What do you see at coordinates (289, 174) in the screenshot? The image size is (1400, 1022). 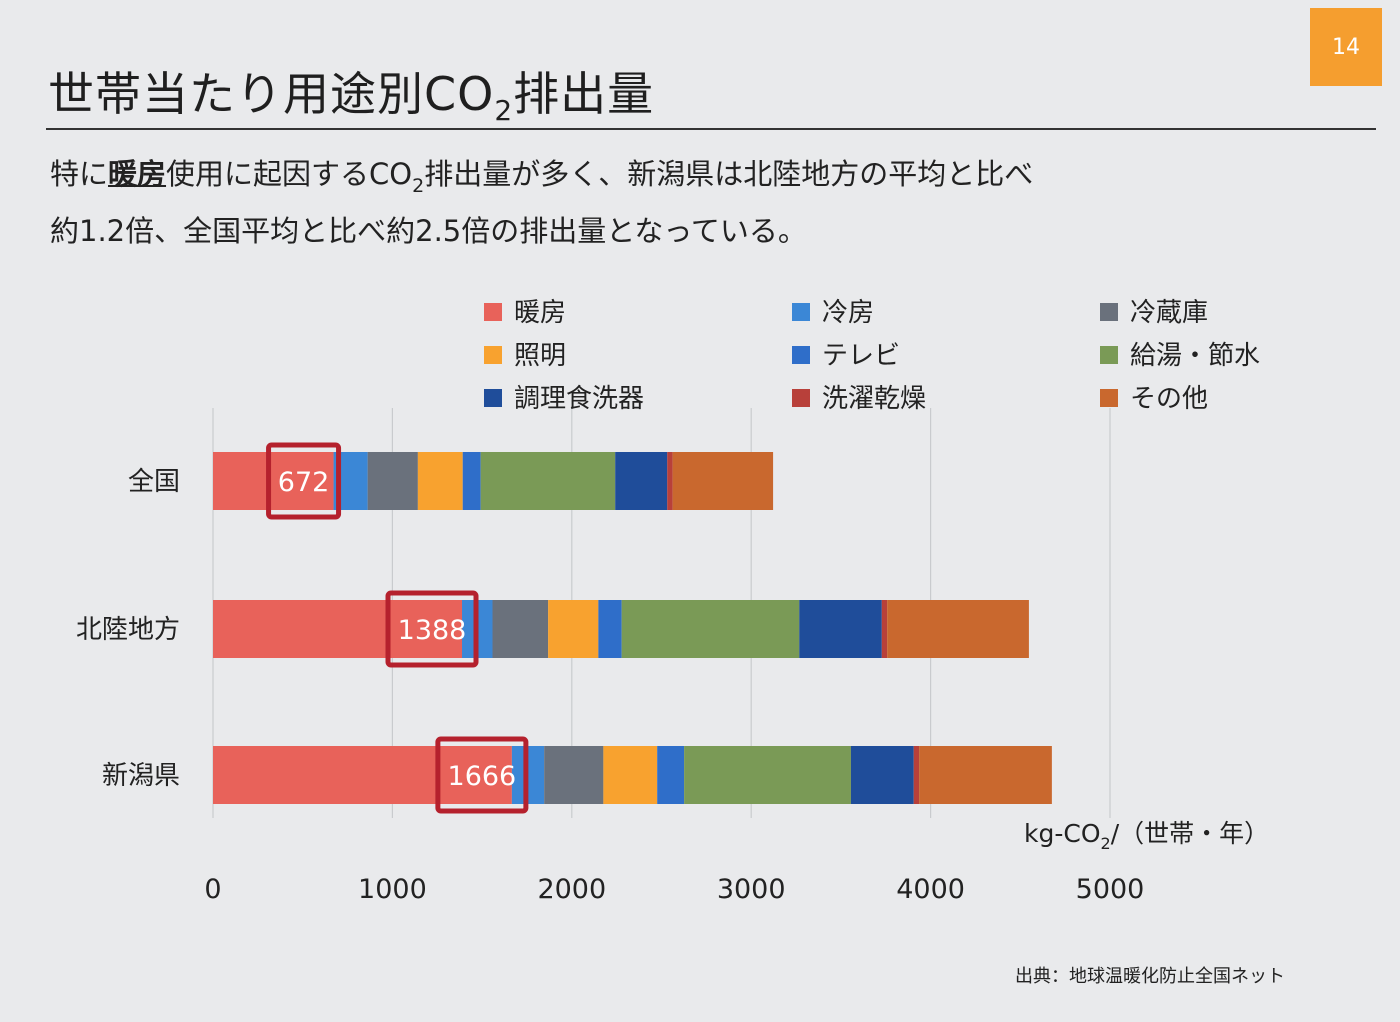 I see `description-line1-mid: 使用に起因するCO` at bounding box center [289, 174].